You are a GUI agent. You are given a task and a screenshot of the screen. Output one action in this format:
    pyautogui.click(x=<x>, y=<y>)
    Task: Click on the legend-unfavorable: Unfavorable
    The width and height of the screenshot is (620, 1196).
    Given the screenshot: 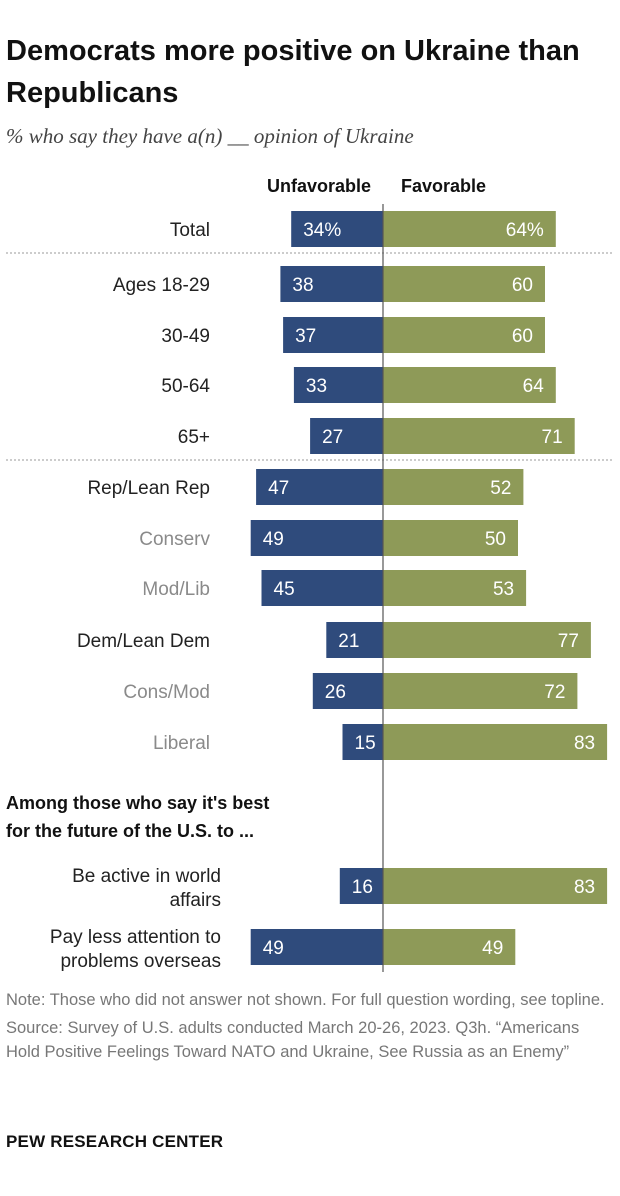 What is the action you would take?
    pyautogui.click(x=319, y=186)
    